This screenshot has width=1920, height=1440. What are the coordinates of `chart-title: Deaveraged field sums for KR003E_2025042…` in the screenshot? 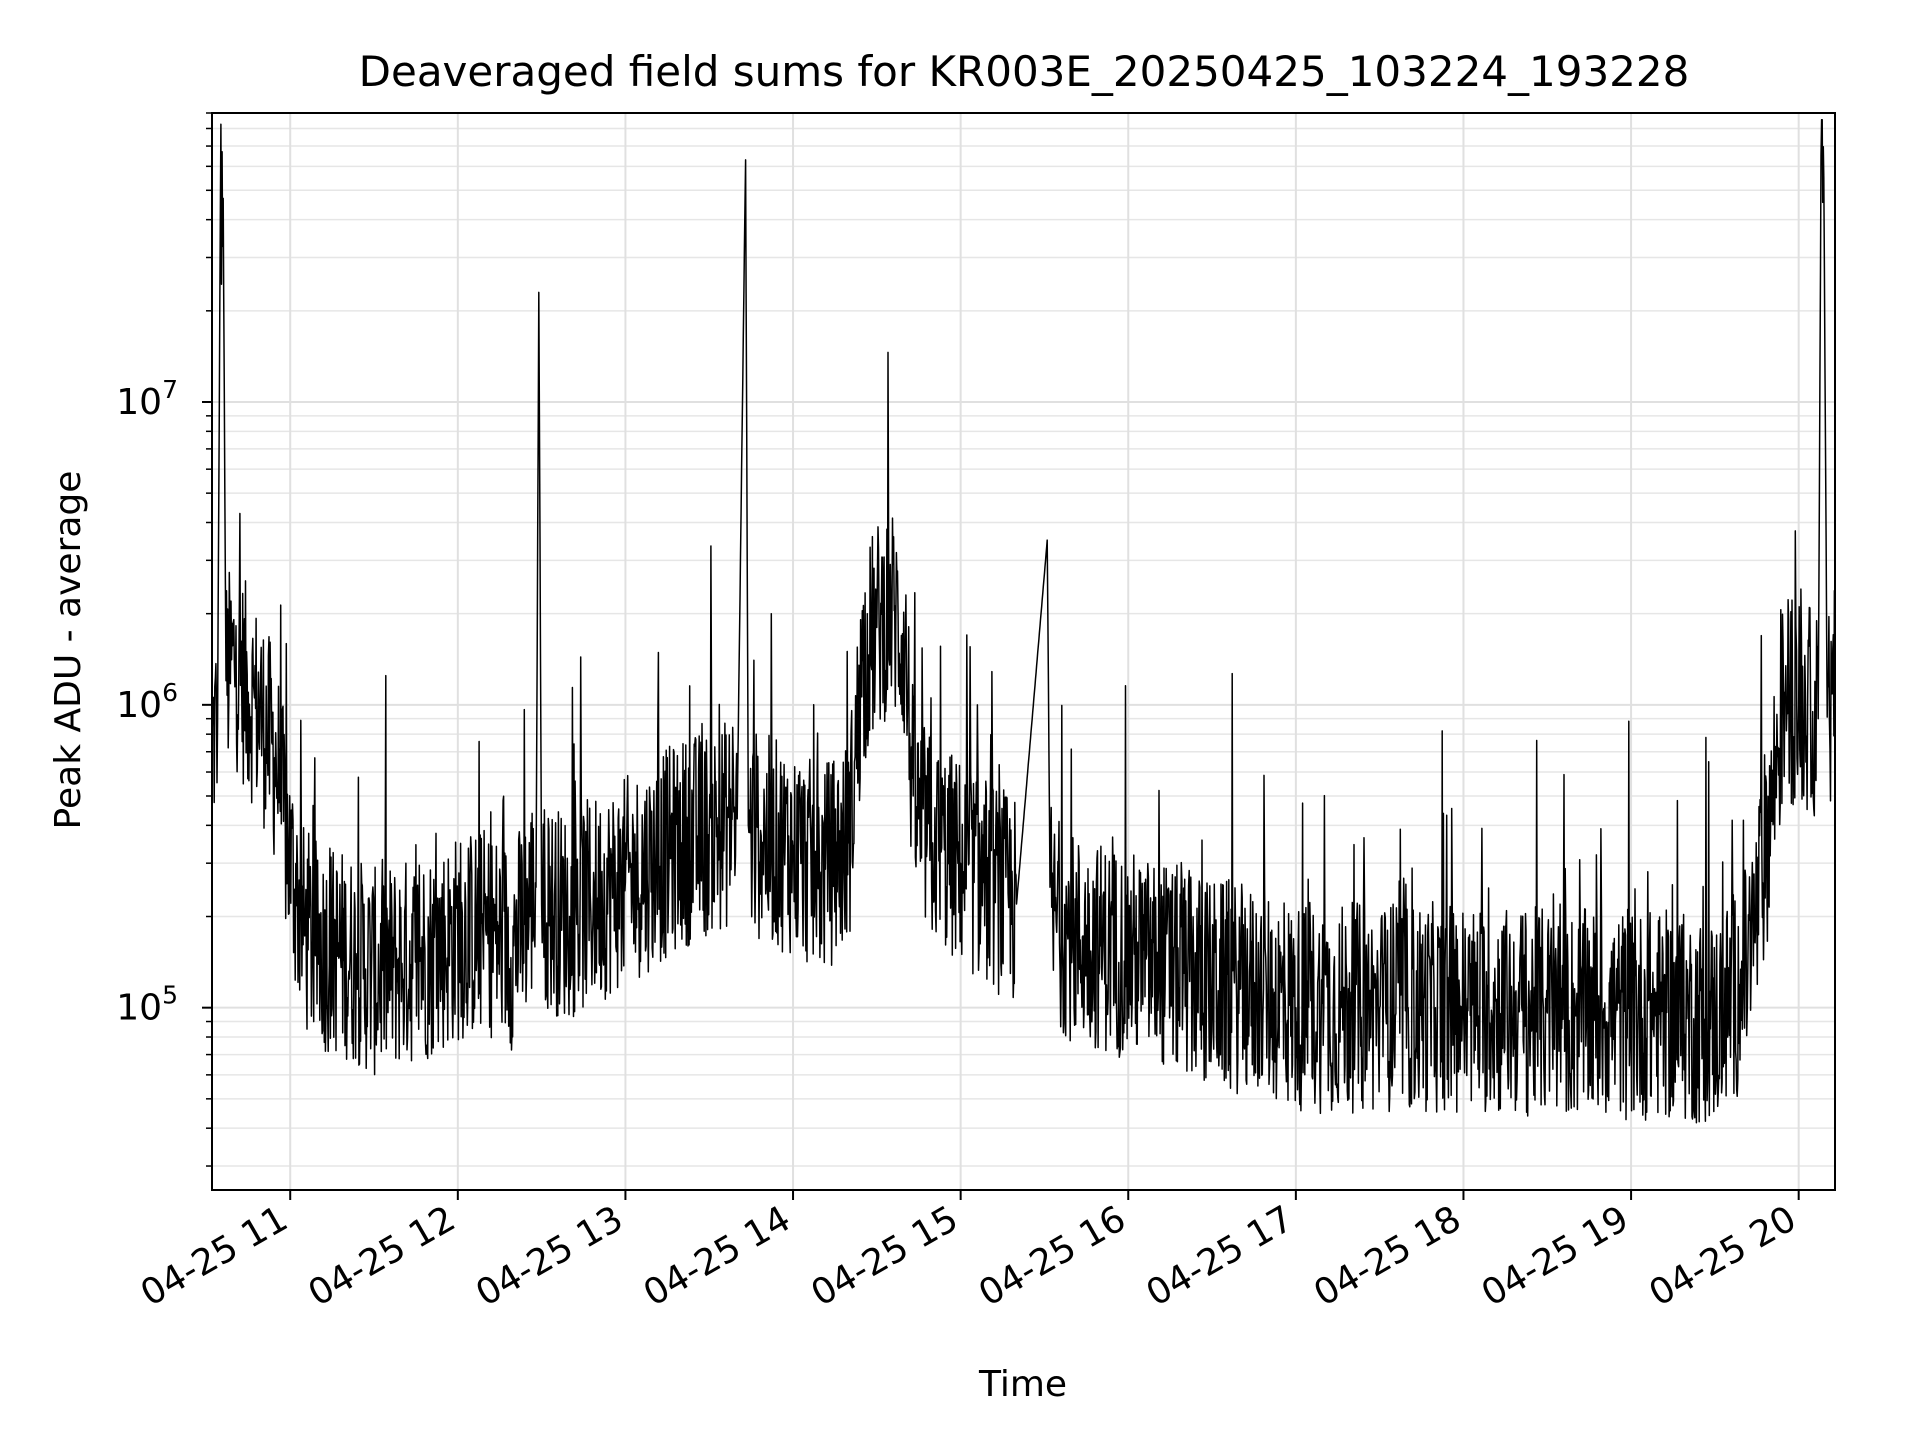 It's located at (1024, 71).